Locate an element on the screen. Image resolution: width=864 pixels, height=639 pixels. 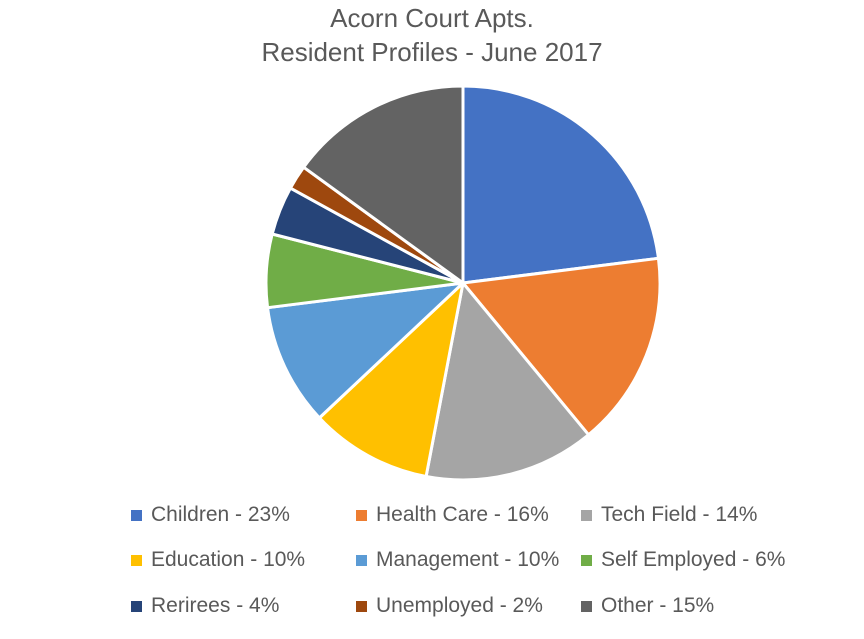
chart-subtitle: Resident Profiles - June 2017 is located at coordinates (432, 52).